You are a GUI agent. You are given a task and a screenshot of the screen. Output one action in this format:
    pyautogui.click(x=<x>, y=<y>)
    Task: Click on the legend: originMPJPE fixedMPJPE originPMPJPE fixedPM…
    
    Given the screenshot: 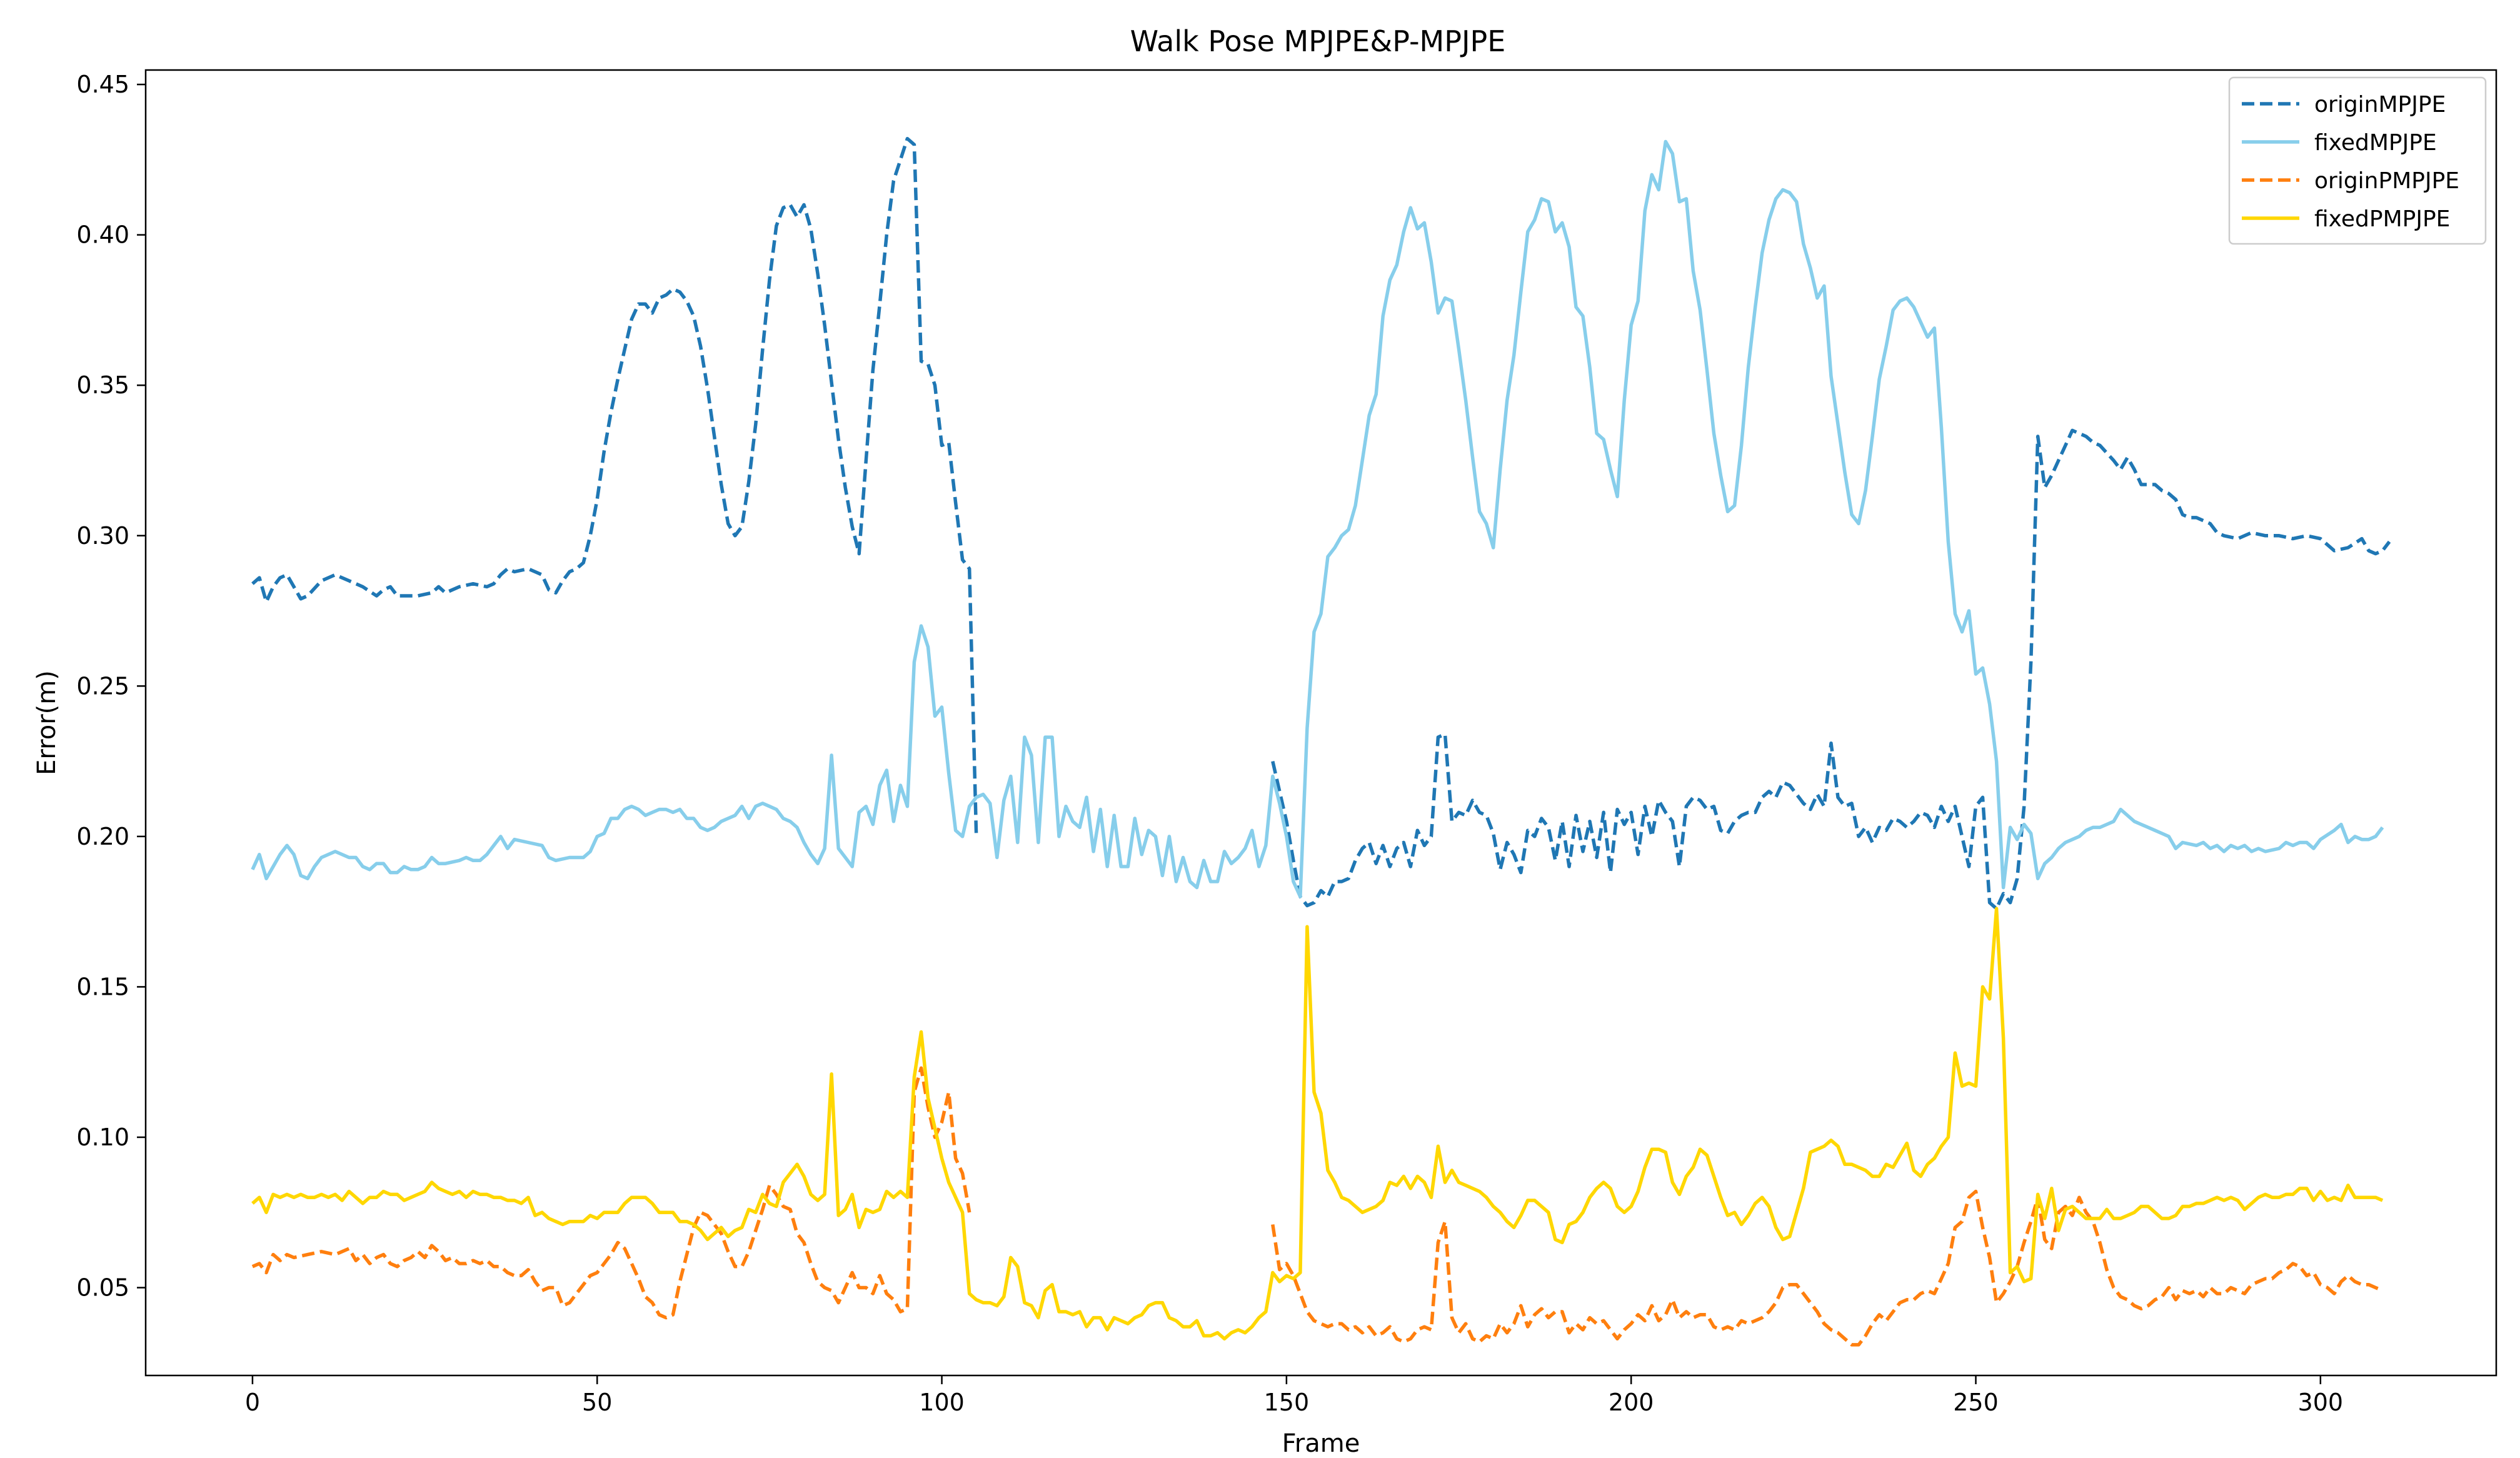 What is the action you would take?
    pyautogui.click(x=2358, y=160)
    